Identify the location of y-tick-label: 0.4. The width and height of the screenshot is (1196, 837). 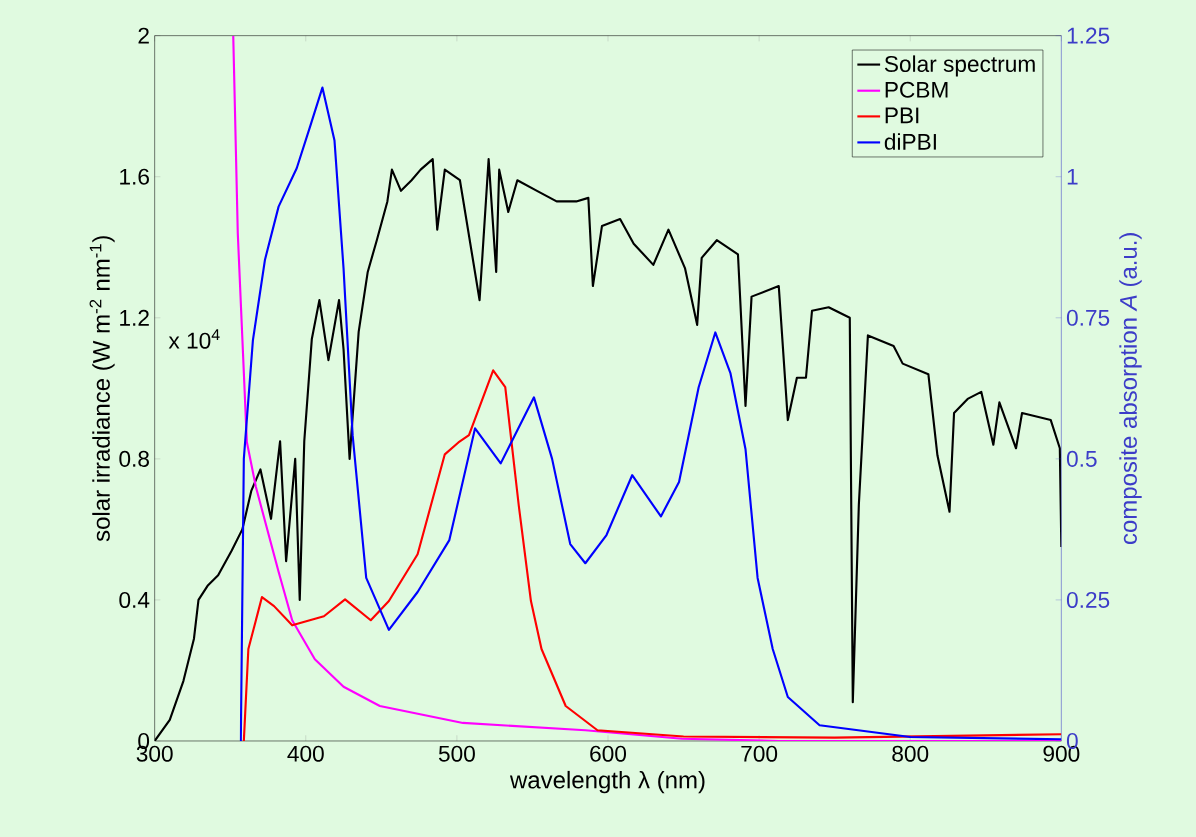
(134, 599).